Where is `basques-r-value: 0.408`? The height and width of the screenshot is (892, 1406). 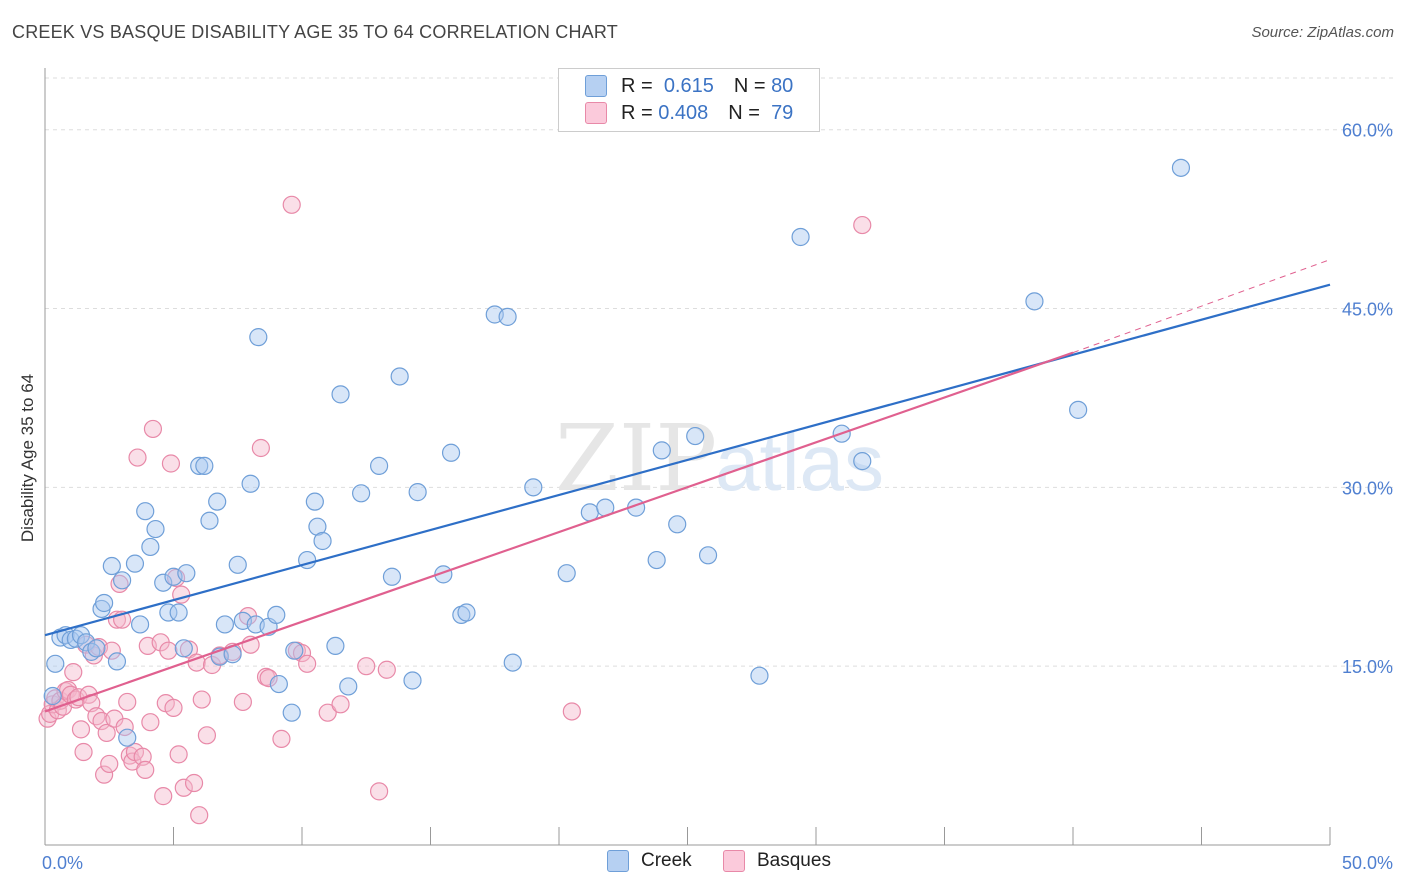 basques-r-value: 0.408 is located at coordinates (683, 112).